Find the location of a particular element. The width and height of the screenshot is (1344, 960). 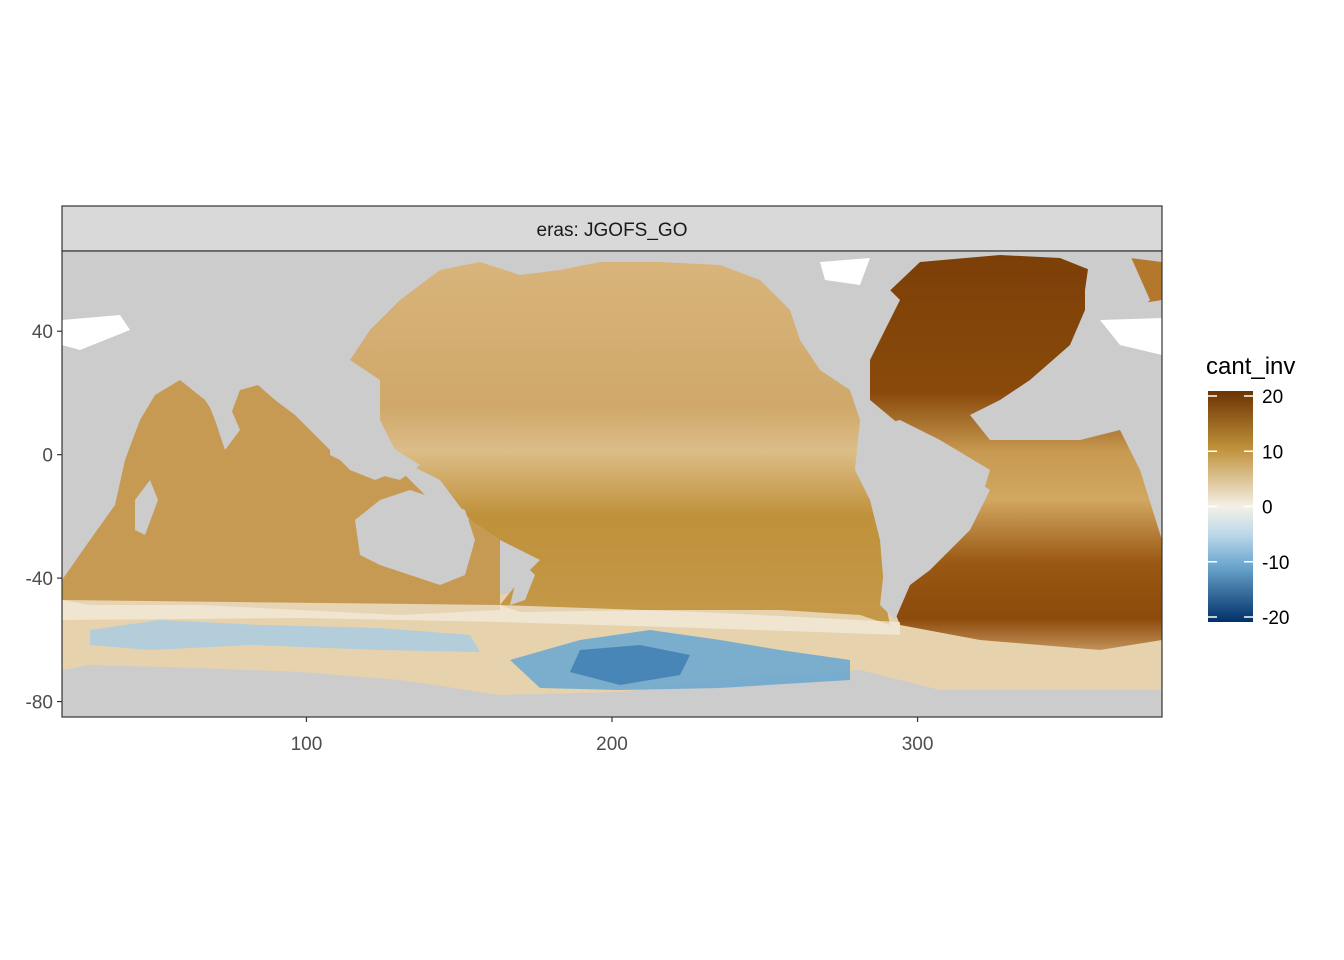

land-north-america-east is located at coordinates (855, 325).